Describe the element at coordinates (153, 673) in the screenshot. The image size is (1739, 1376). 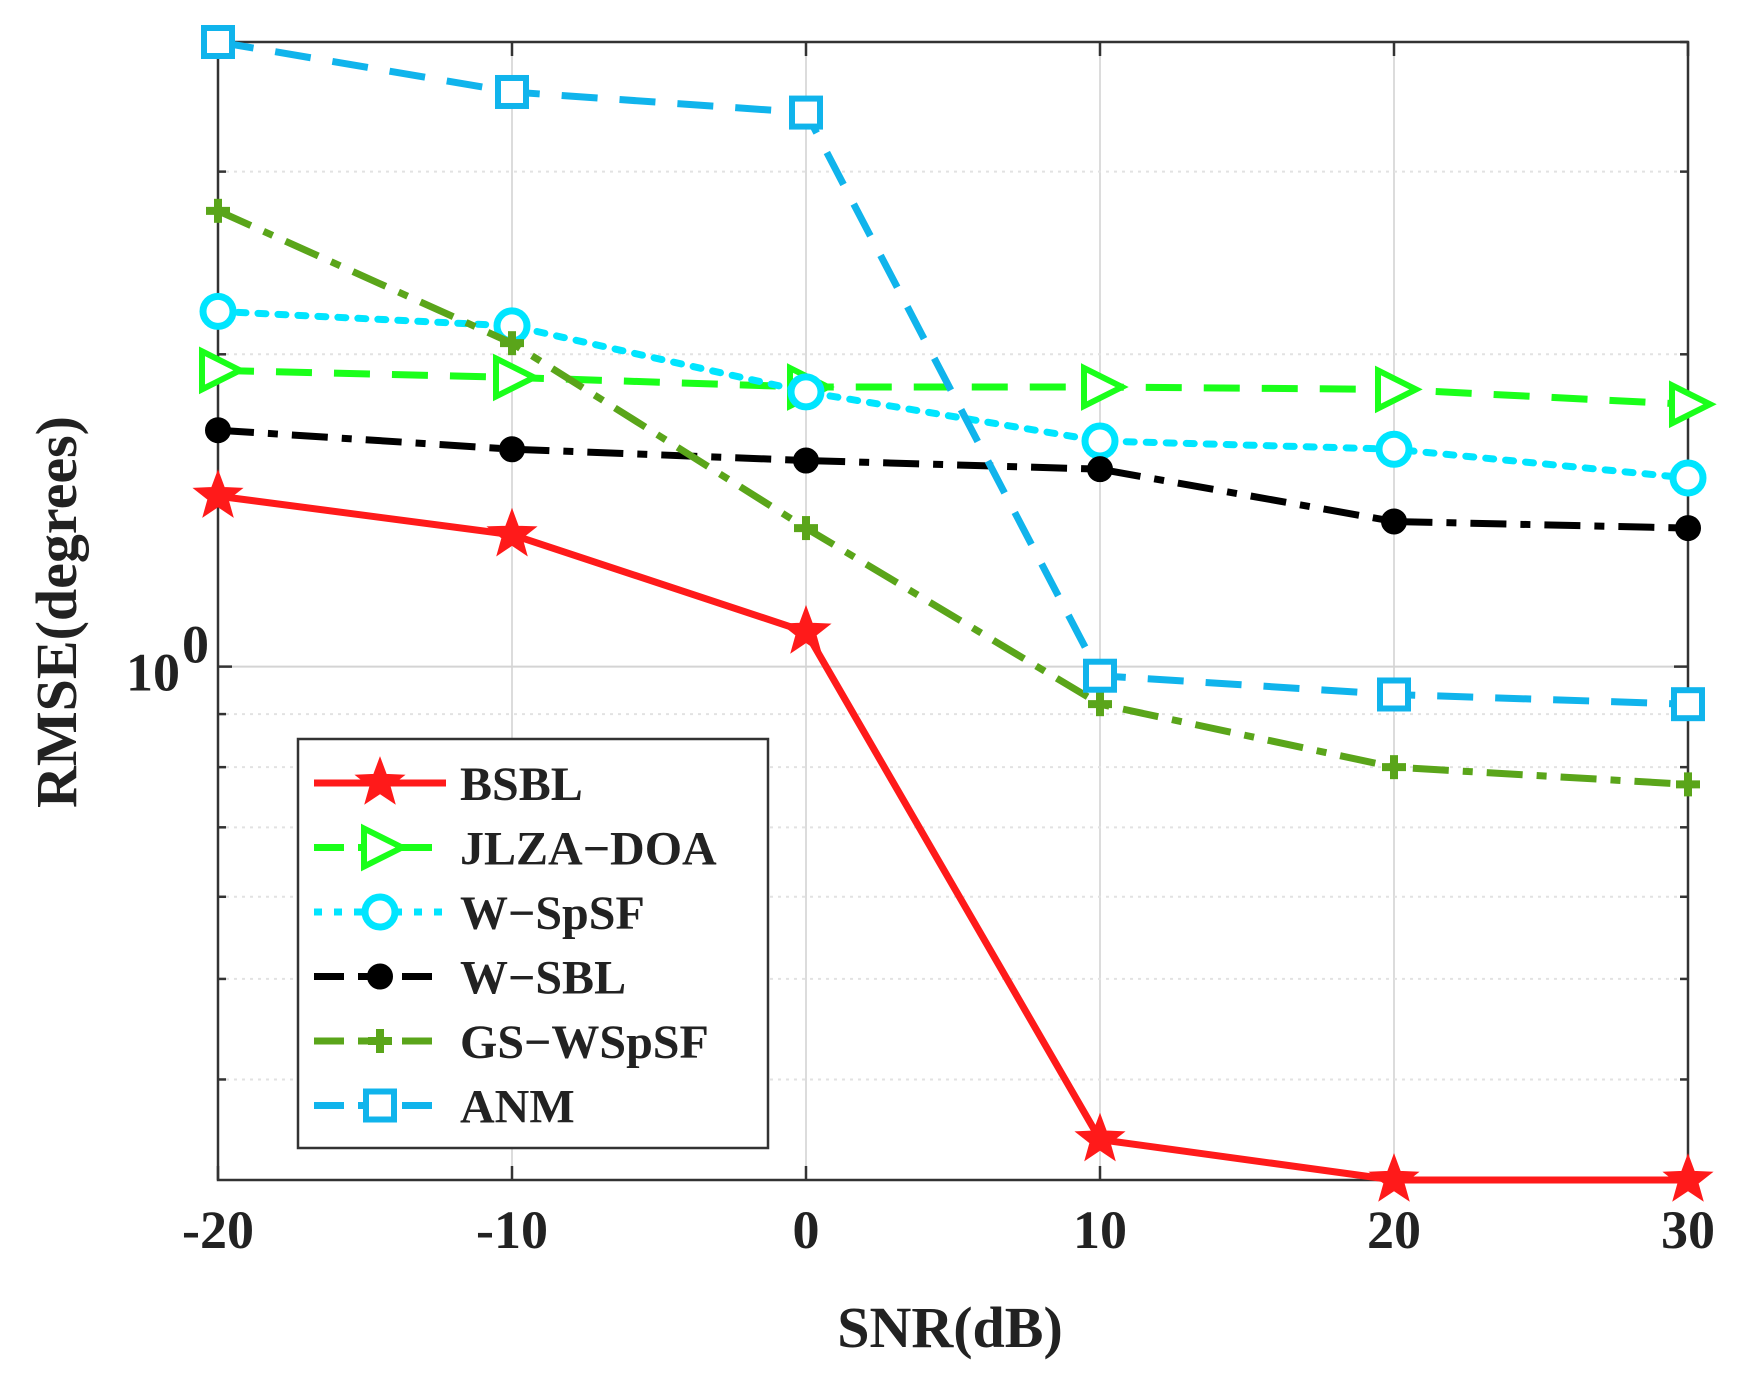
I see `y-tick-label: 10` at that location.